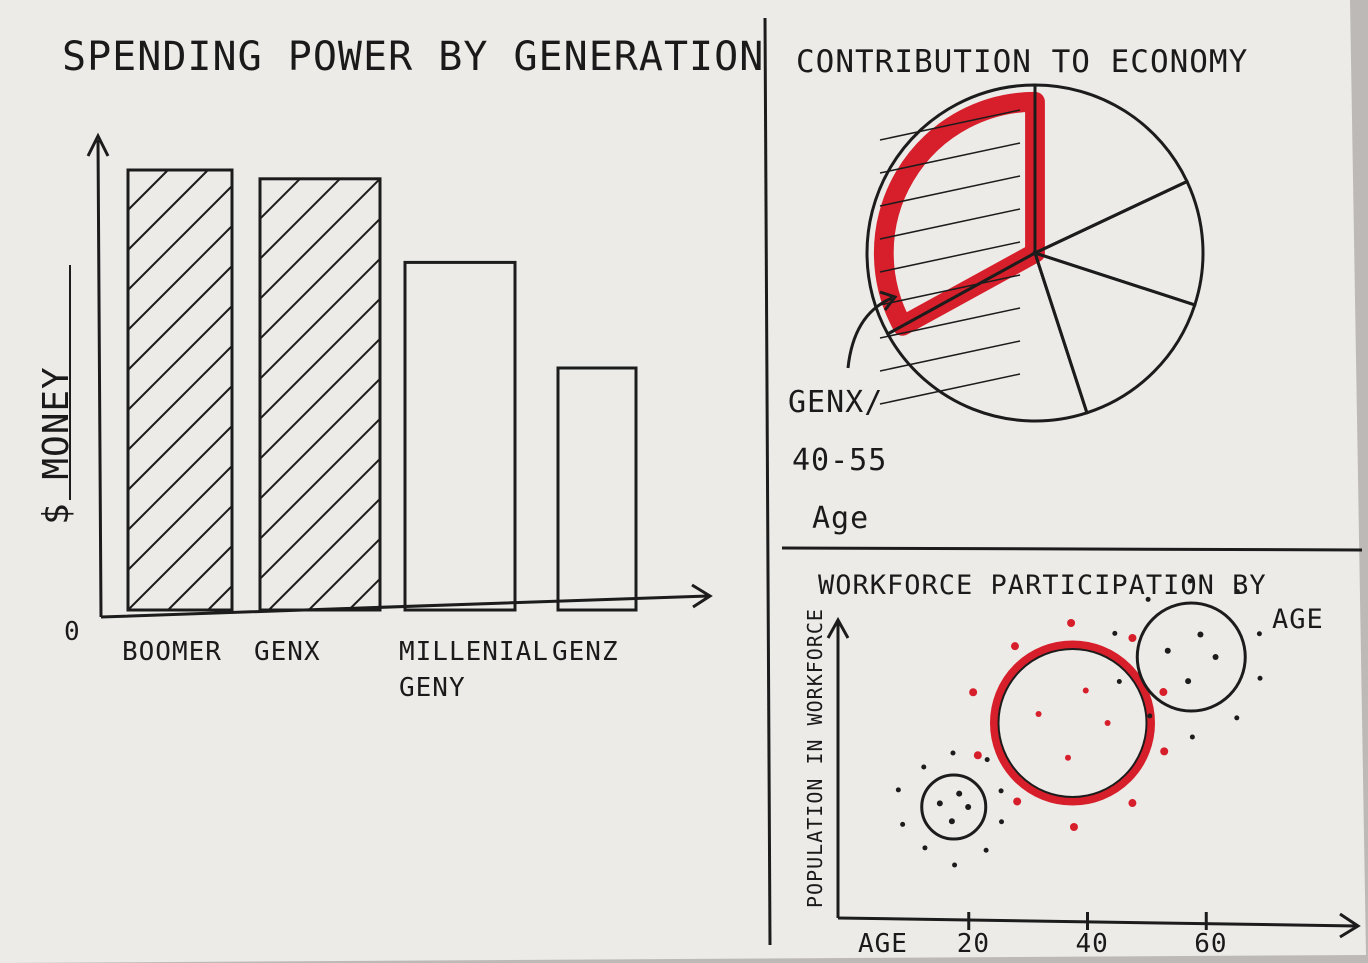 Image resolution: width=1368 pixels, height=963 pixels. I want to click on bar-y-axis-label: $ MONEY, so click(56, 445).